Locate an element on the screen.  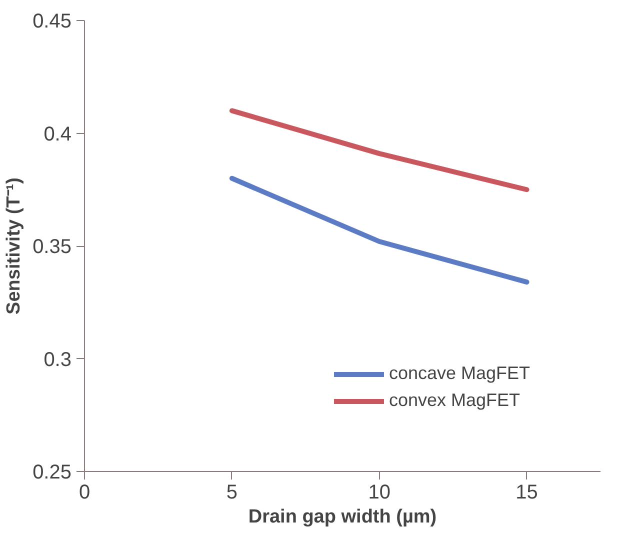
y-tick-label: 0.4 is located at coordinates (58, 134).